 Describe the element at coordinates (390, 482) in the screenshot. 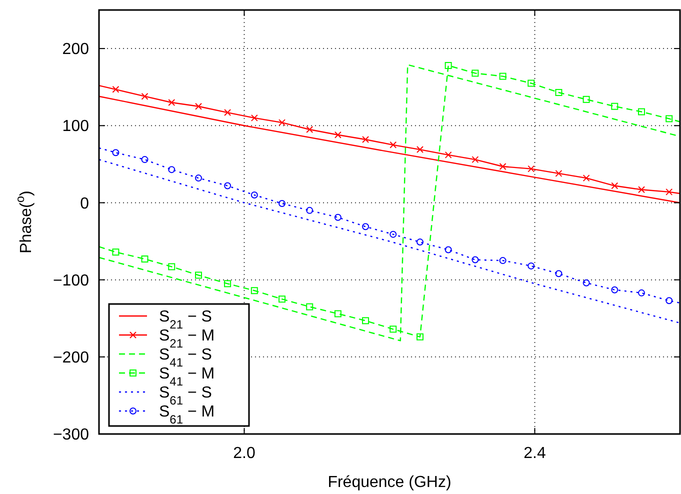

I see `x-axis-title: Fréquence (GHz)` at that location.